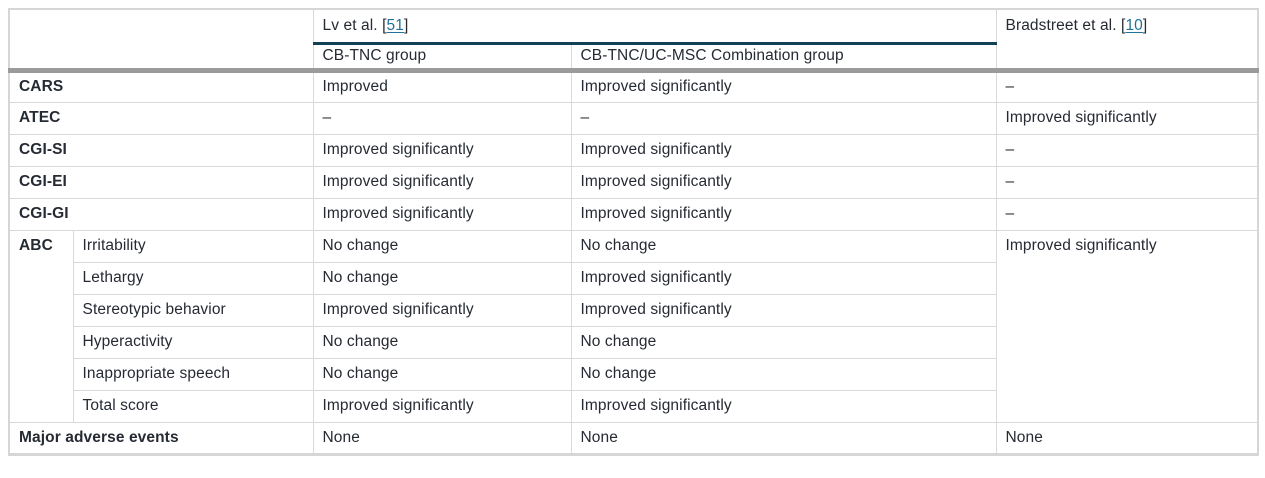 This screenshot has height=478, width=1265. What do you see at coordinates (783, 118) in the screenshot?
I see `atec-combo-value: –` at bounding box center [783, 118].